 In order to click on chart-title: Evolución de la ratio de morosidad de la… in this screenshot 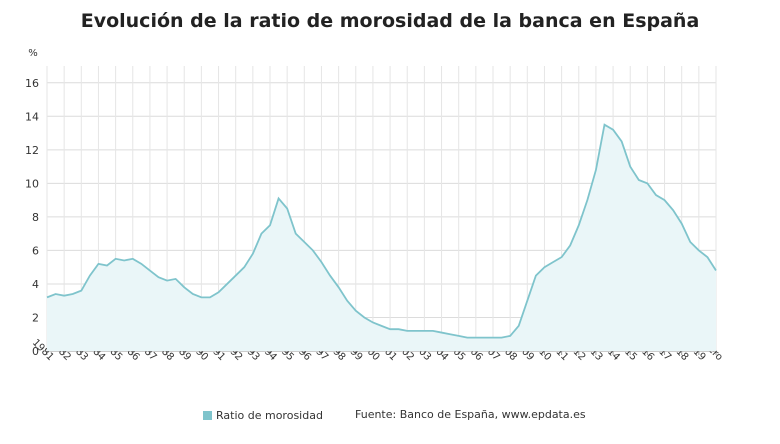, I will do `click(390, 21)`.